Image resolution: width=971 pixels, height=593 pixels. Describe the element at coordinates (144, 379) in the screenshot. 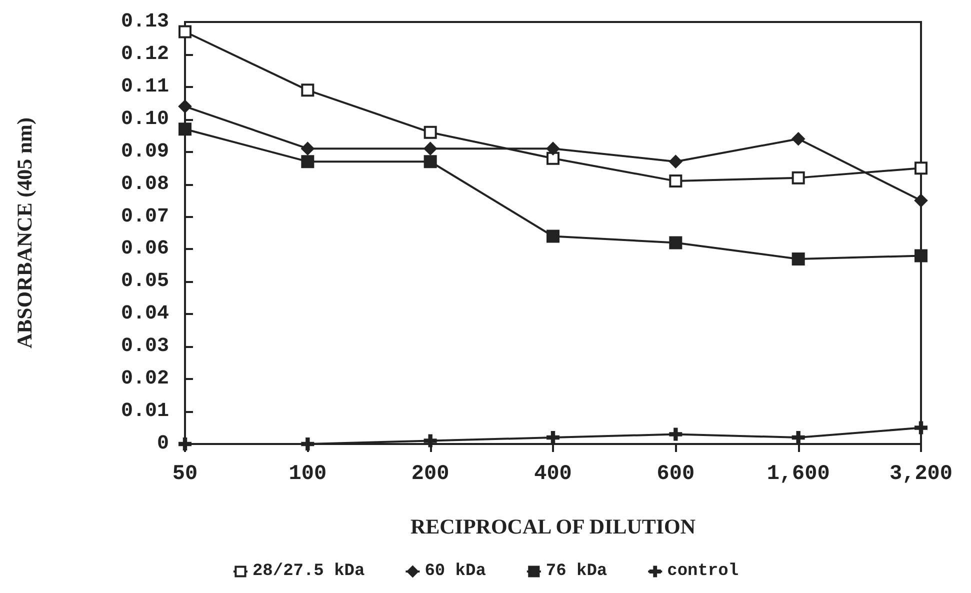

I see `y-tick-label: 0.02` at that location.